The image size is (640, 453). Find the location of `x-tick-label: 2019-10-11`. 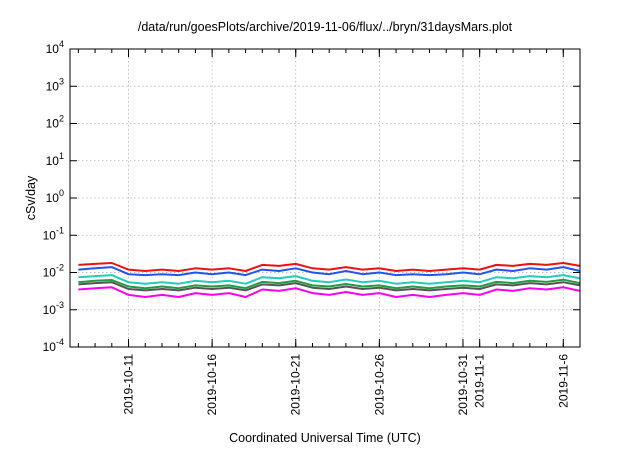

x-tick-label: 2019-10-11 is located at coordinates (129, 384).